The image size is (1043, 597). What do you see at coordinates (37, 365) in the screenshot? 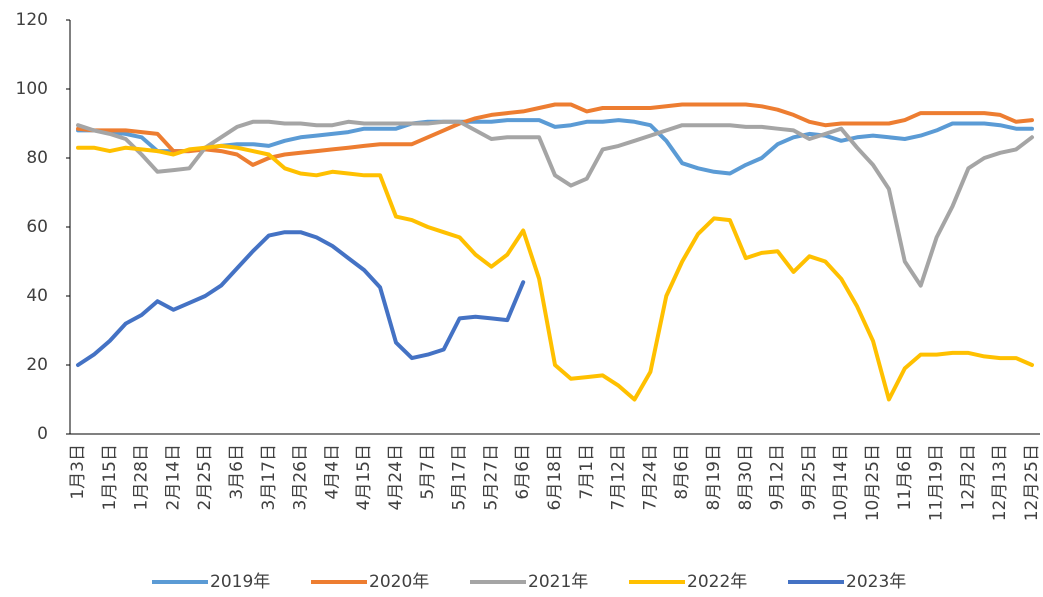
I see `y-tick-label: 20` at bounding box center [37, 365].